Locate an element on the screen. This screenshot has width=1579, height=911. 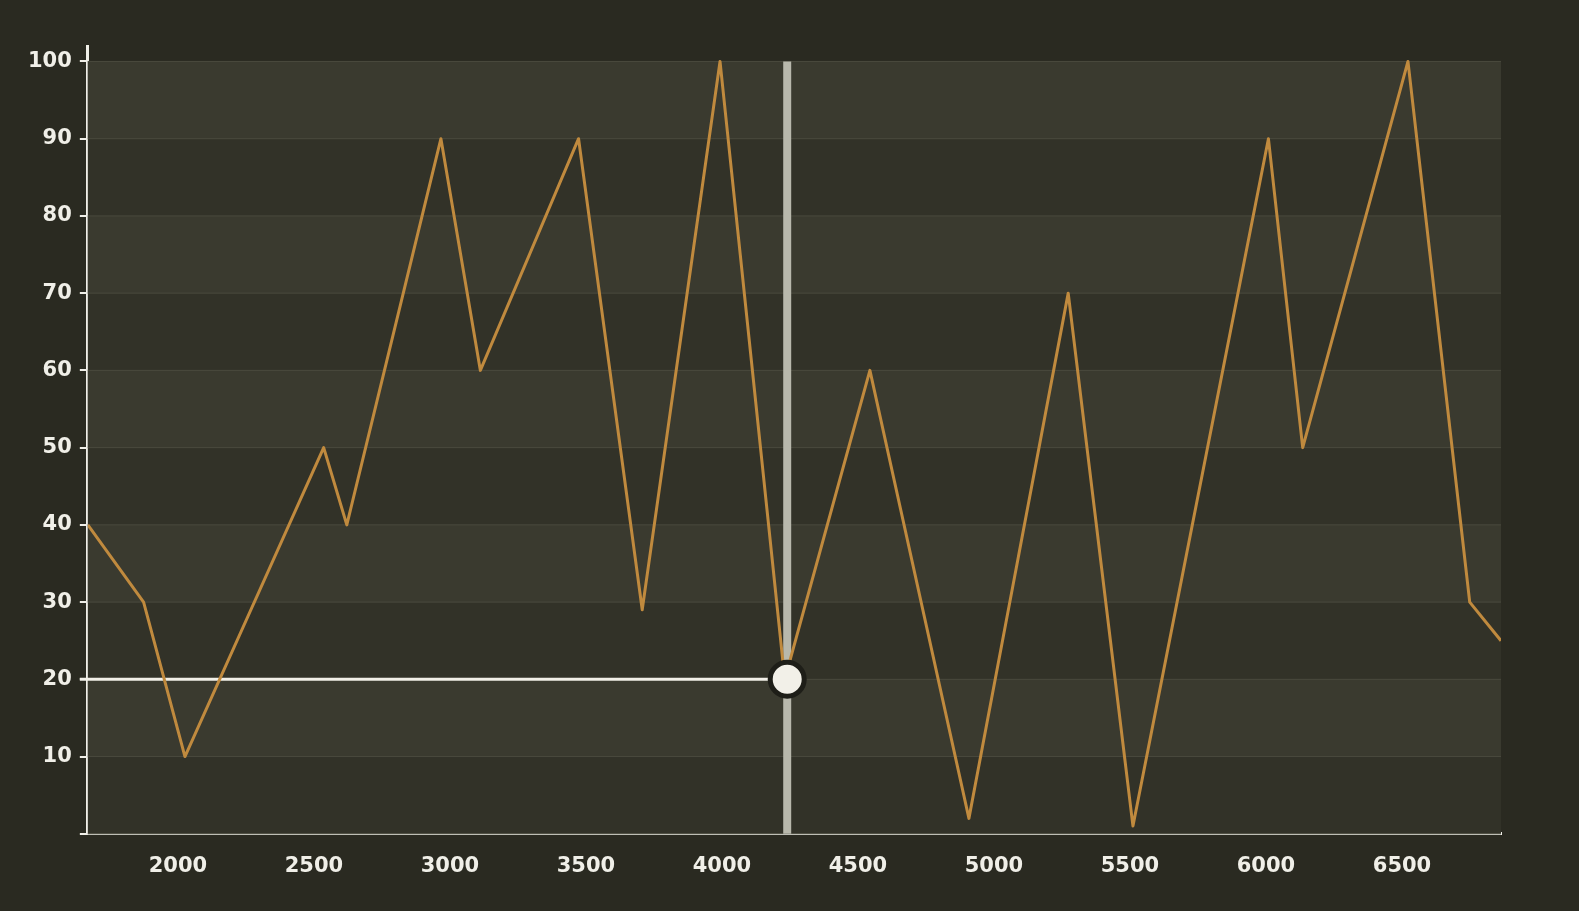
y-tick-label: 30 is located at coordinates (57, 600).